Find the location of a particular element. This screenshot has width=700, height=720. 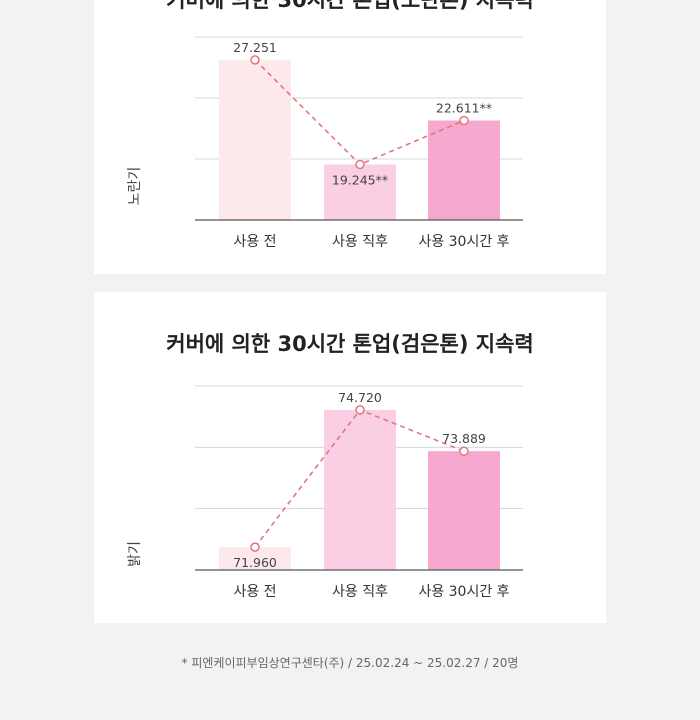

value-label: 22.611** is located at coordinates (464, 108).